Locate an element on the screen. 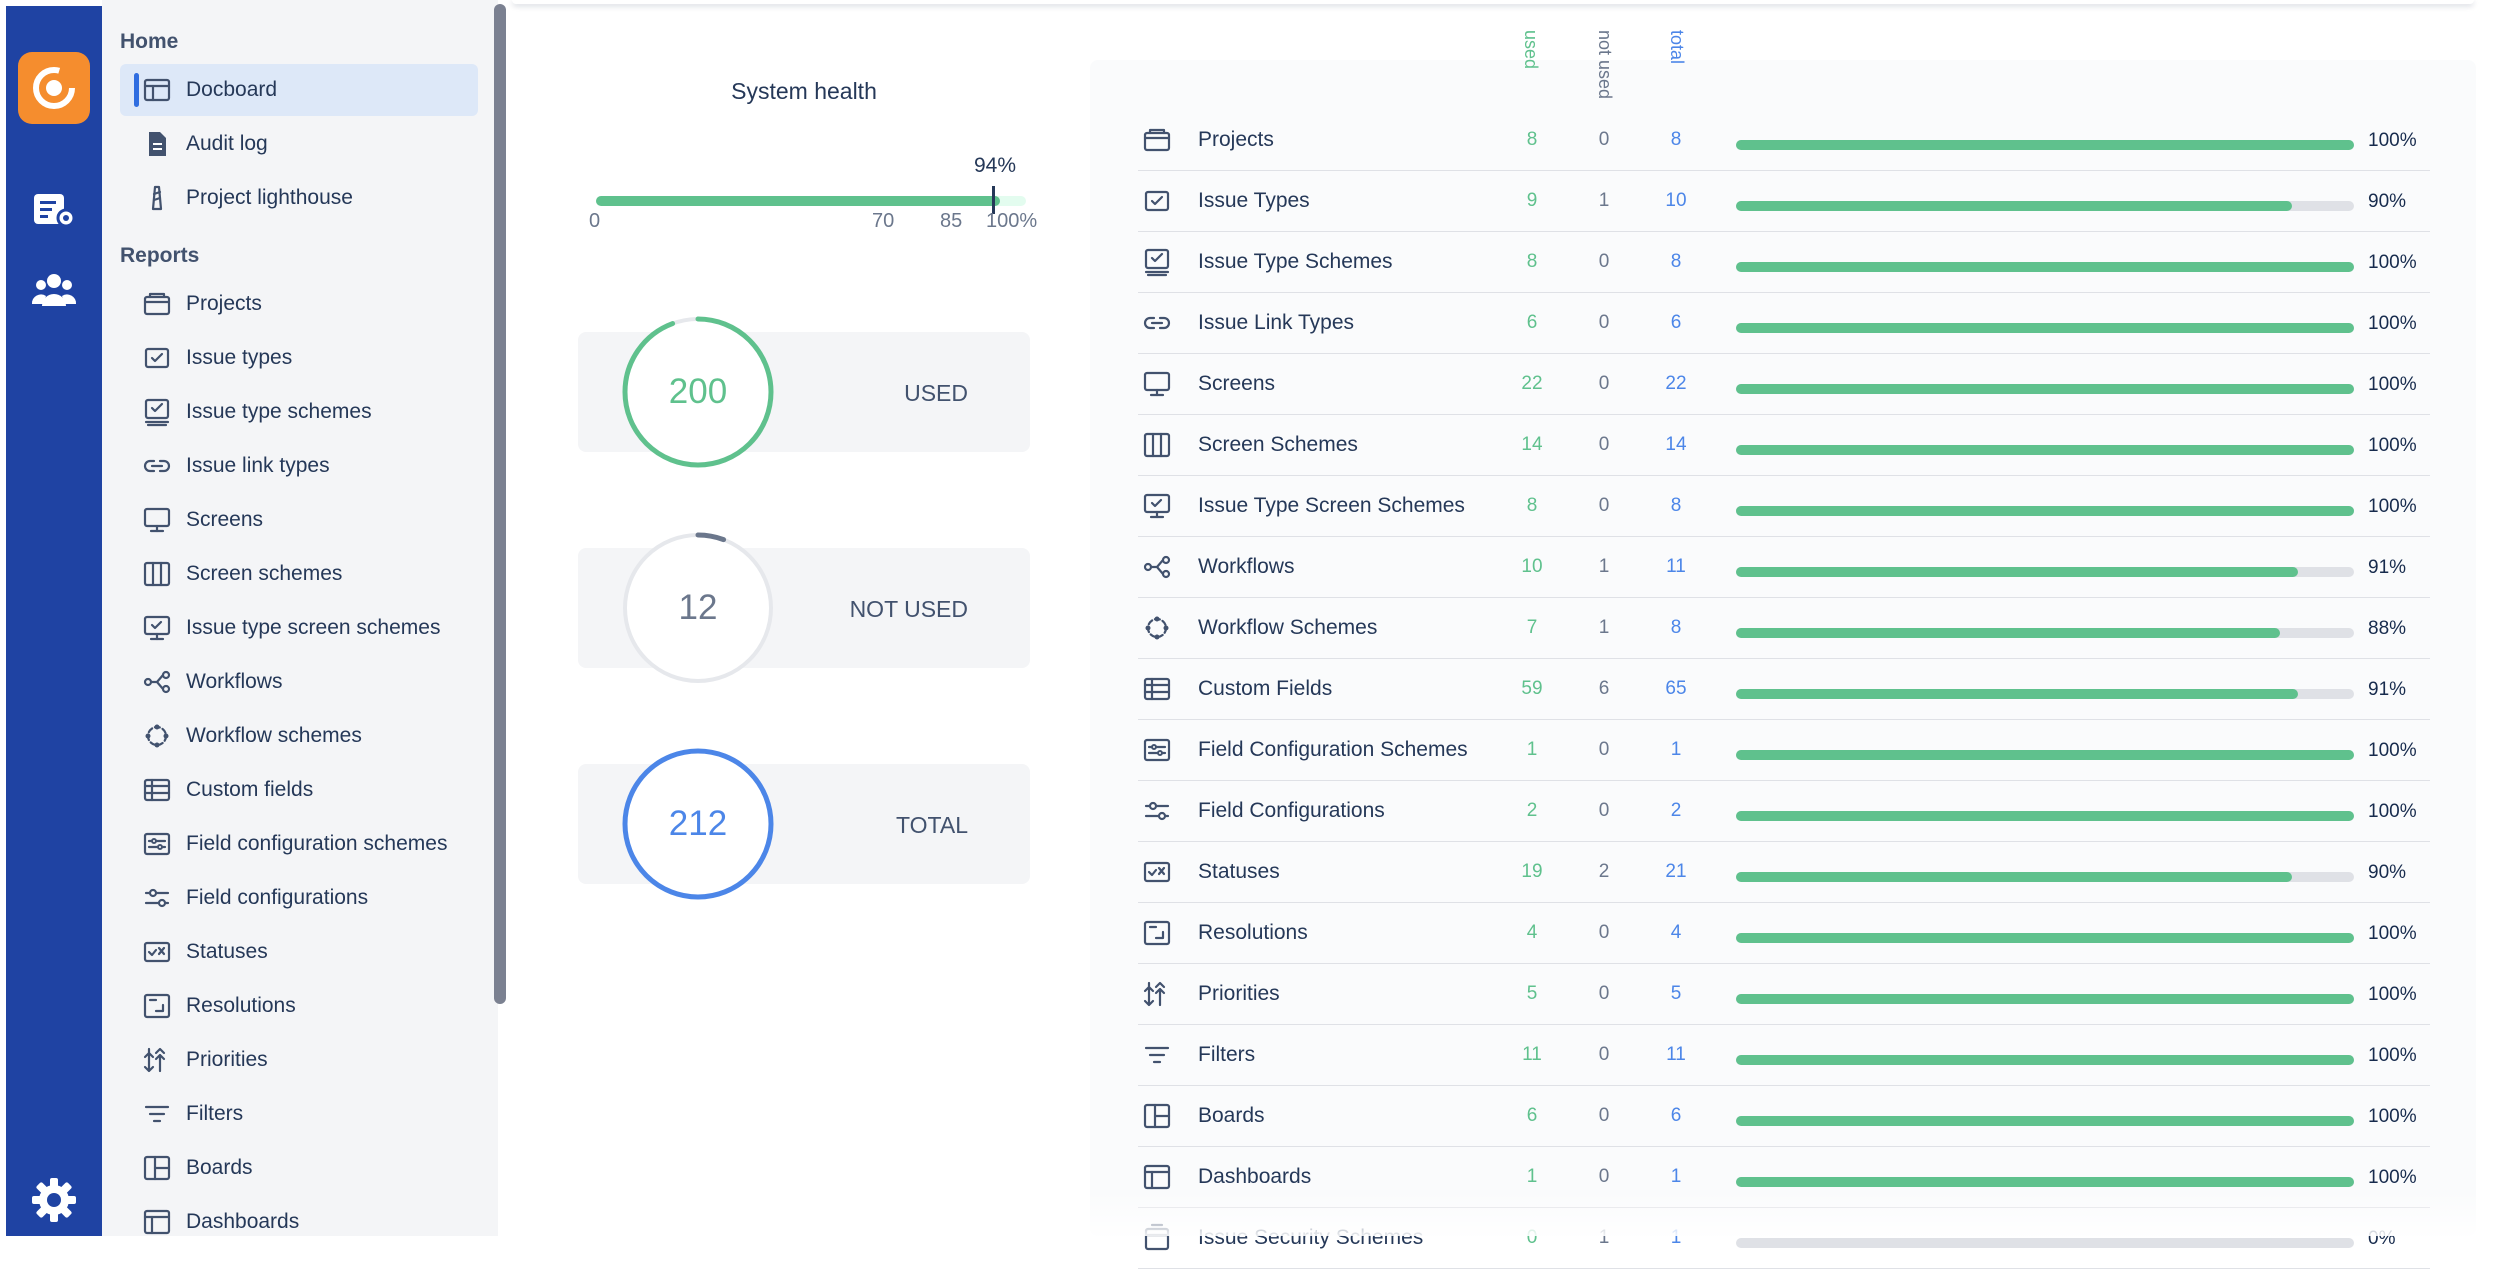 Image resolution: width=2506 pixels, height=1269 pixels. sidebar-item-label: Workflow schemes is located at coordinates (274, 735).